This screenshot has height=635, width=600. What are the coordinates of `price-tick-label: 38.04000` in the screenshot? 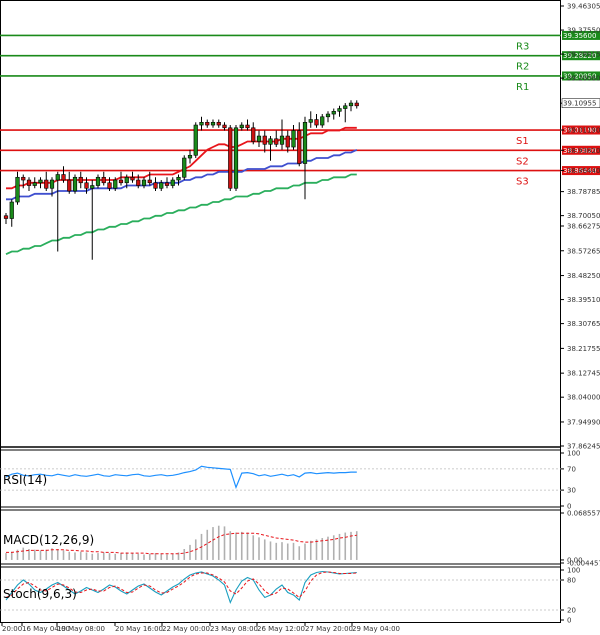 It's located at (583, 398).